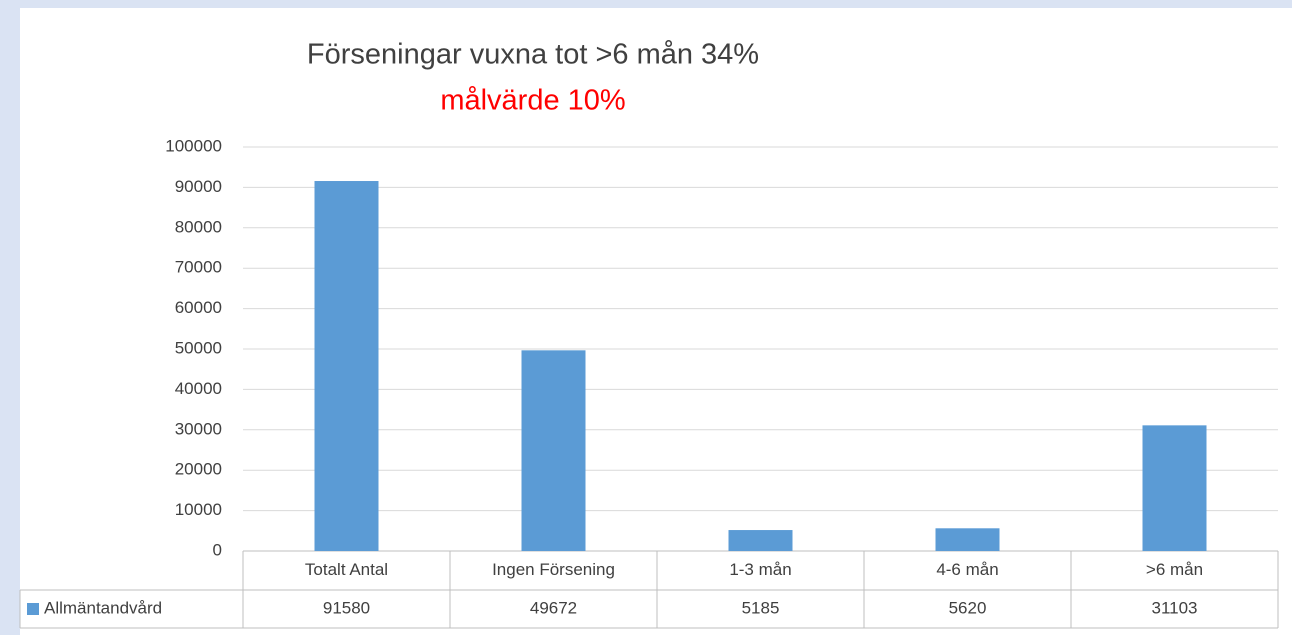 The height and width of the screenshot is (635, 1292). Describe the element at coordinates (198, 347) in the screenshot. I see `y-tick-label: 50000` at that location.